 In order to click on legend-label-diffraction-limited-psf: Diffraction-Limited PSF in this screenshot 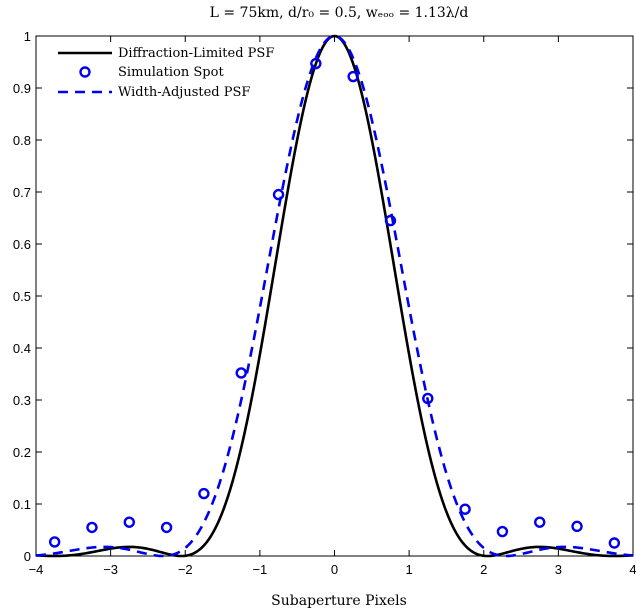, I will do `click(196, 53)`.